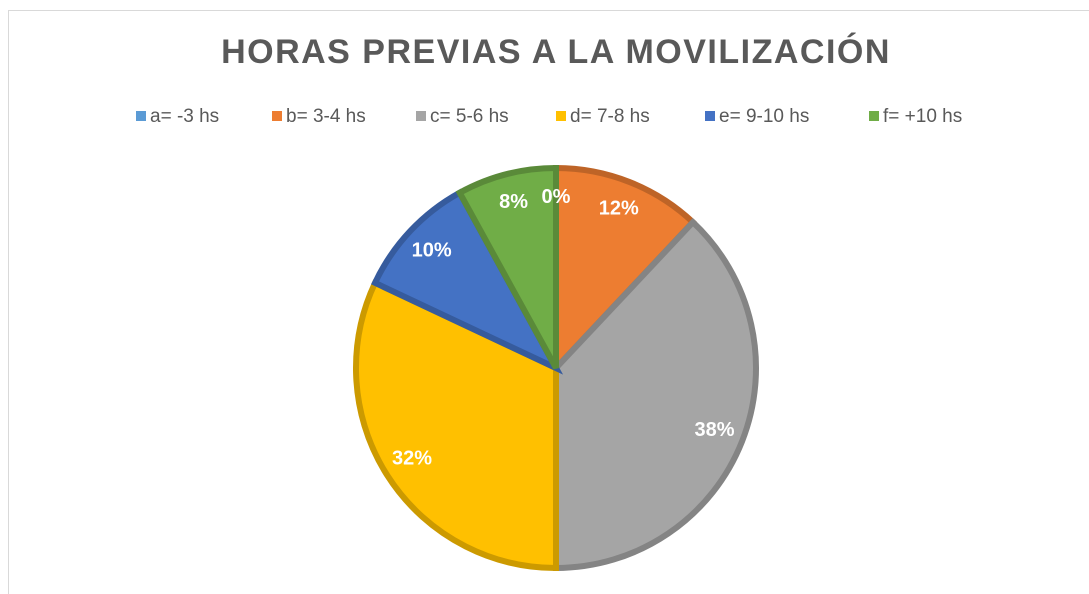 The width and height of the screenshot is (1089, 594). What do you see at coordinates (610, 116) in the screenshot?
I see `legend-label: d= 7-8 hs` at bounding box center [610, 116].